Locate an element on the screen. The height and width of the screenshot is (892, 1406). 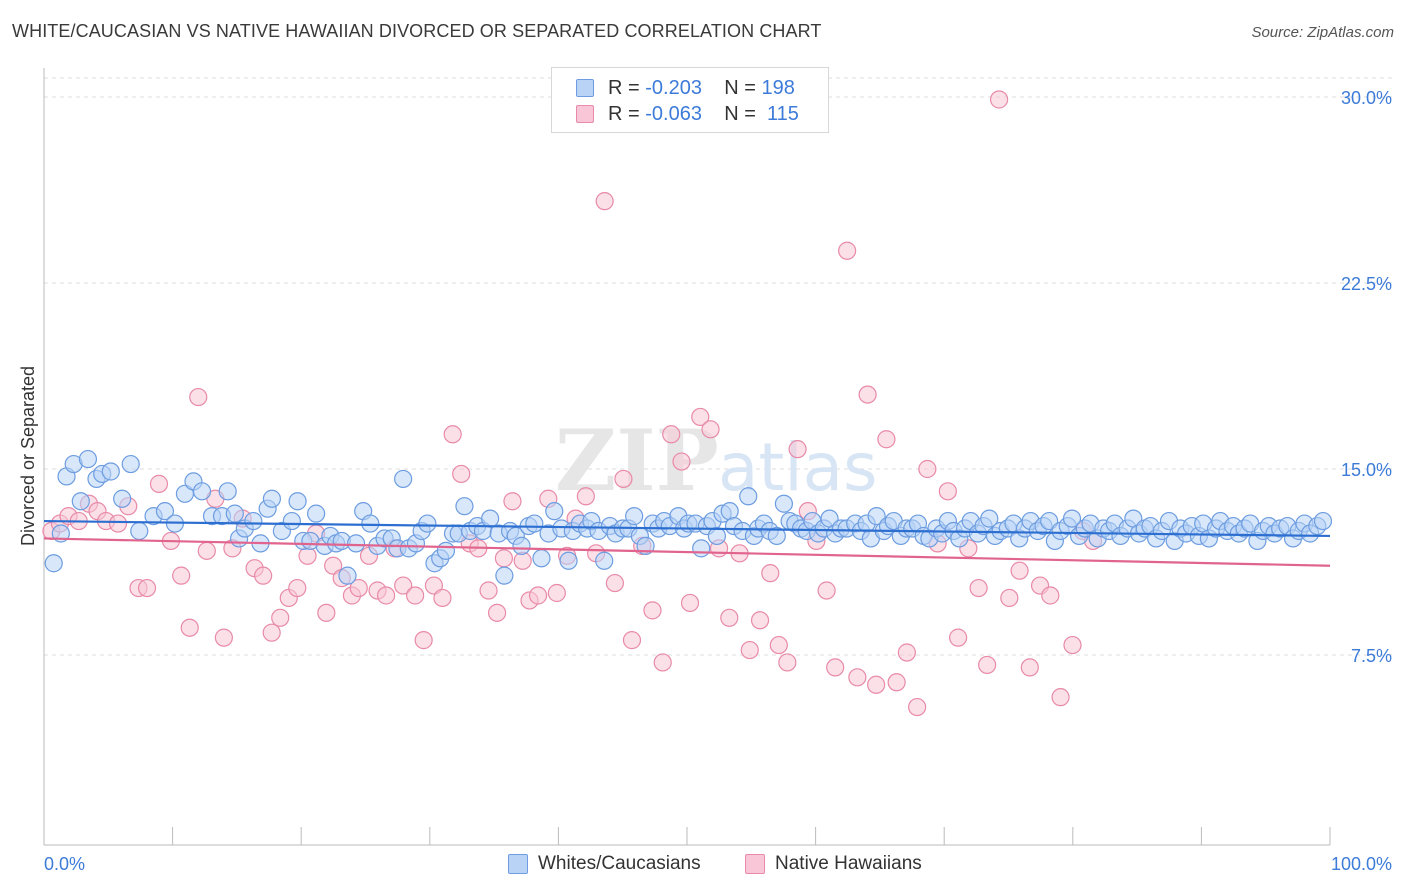
hawaiians-trend-line is located at coordinates (687, 552).